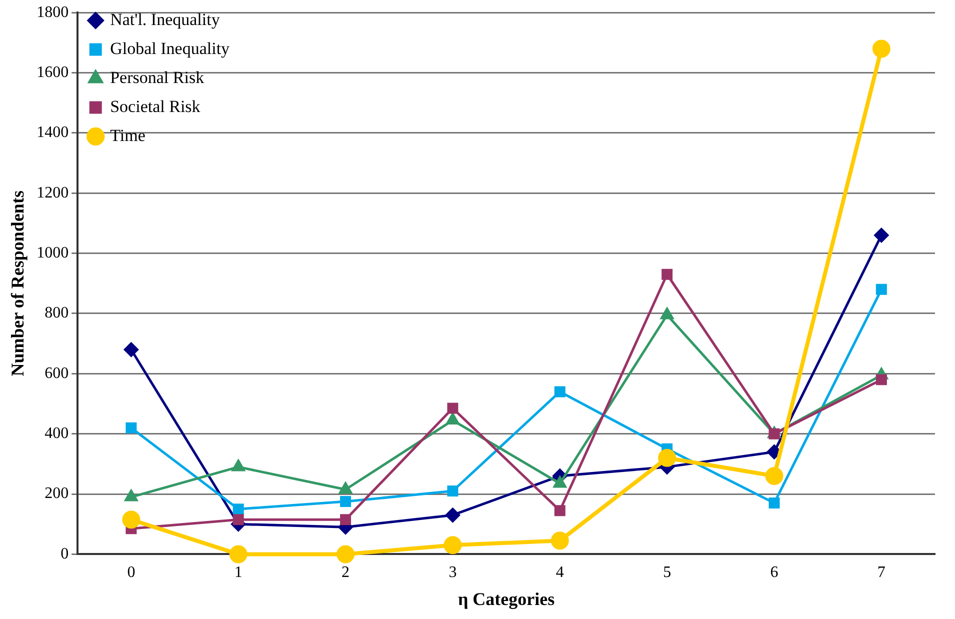 This screenshot has width=955, height=619. What do you see at coordinates (506, 598) in the screenshot?
I see `x-axis-title: η Categories` at bounding box center [506, 598].